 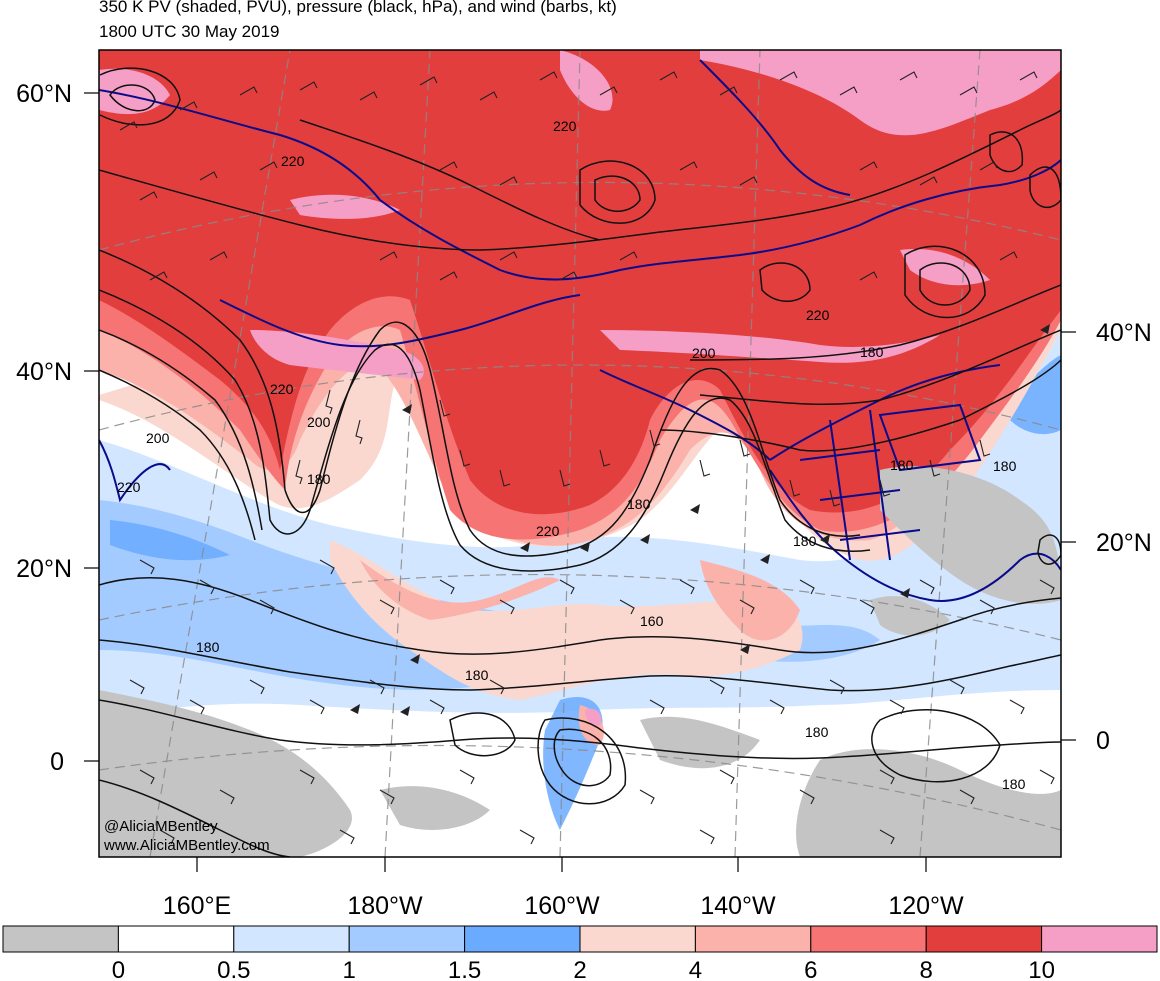 I want to click on colorbar-tick-label: 10, so click(x=1041, y=969).